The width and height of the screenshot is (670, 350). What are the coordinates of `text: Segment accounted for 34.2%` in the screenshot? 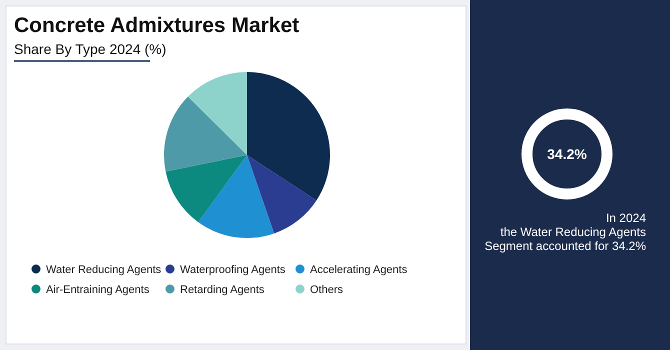 It's located at (565, 246).